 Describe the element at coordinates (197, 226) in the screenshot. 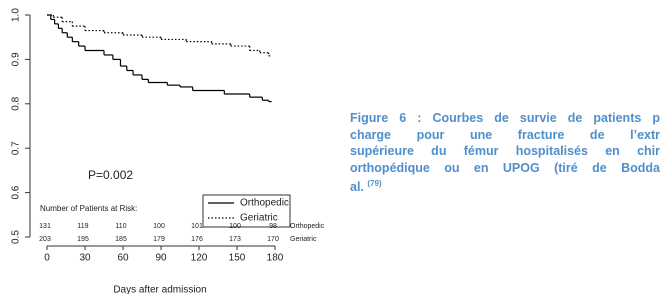

I see `risk-count: 101` at that location.